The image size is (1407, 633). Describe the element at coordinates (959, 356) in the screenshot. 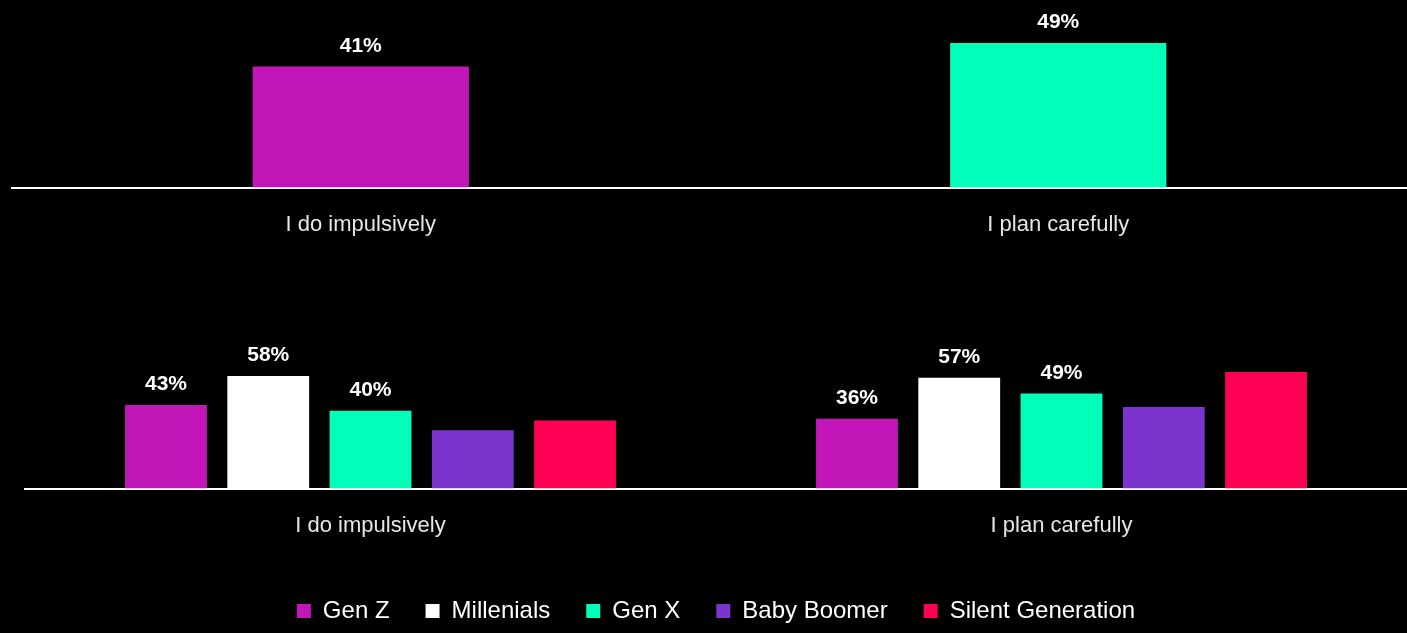

I see `data-label: 57%` at that location.